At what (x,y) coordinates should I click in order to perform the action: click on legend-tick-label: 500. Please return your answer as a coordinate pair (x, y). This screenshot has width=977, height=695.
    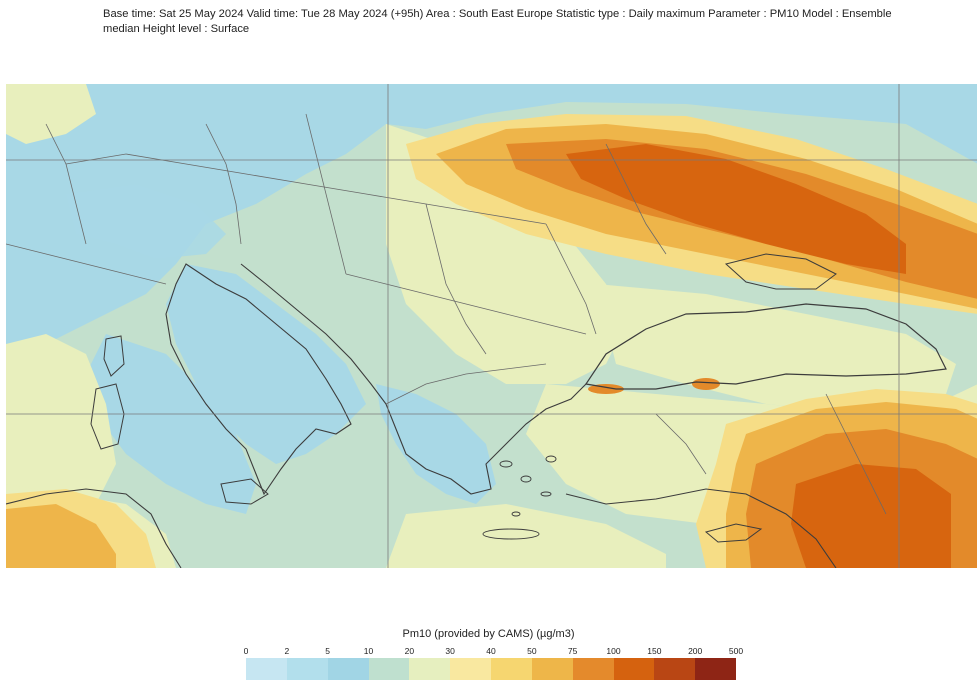
    Looking at the image, I should click on (736, 651).